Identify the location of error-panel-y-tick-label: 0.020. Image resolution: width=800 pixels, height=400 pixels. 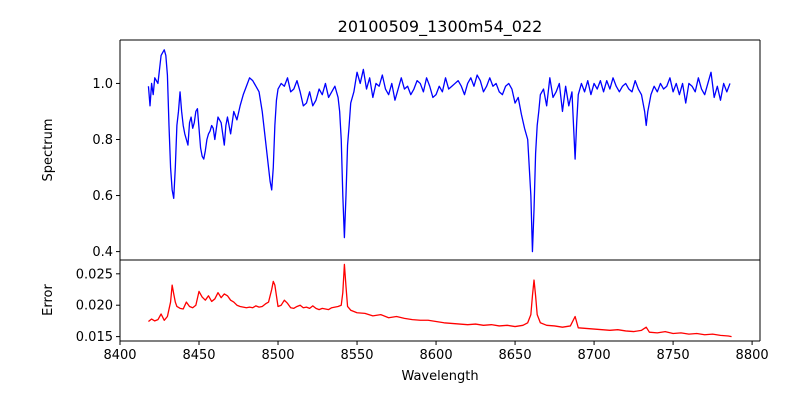
(94, 306).